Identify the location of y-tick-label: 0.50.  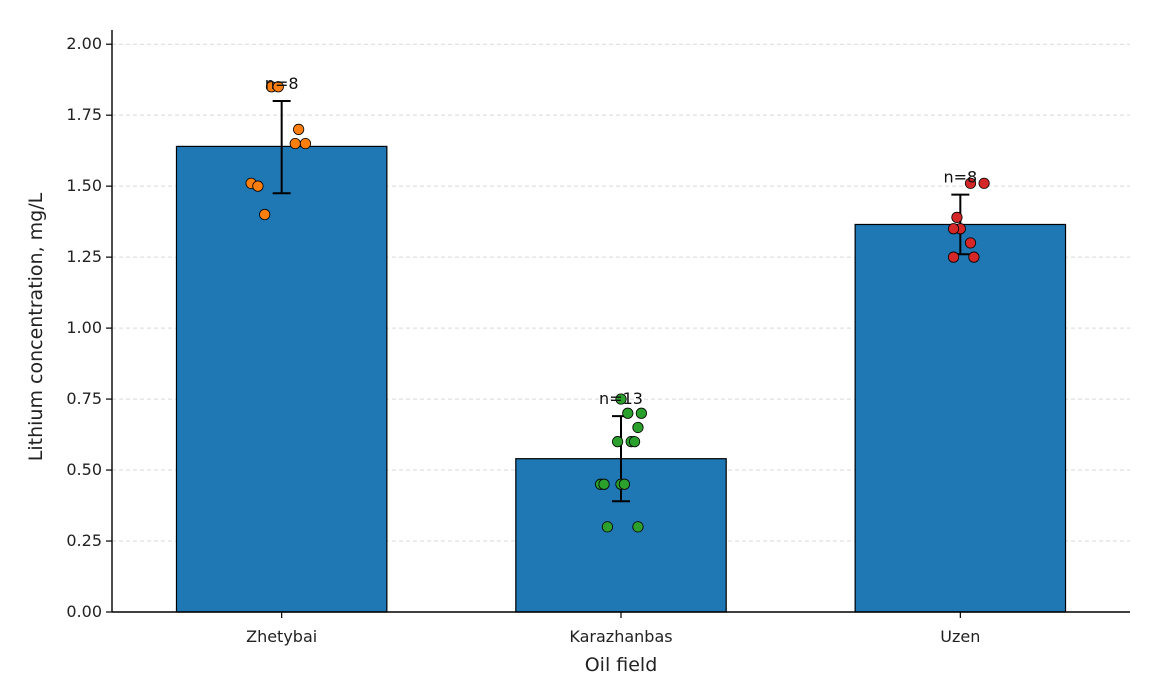
(84, 469).